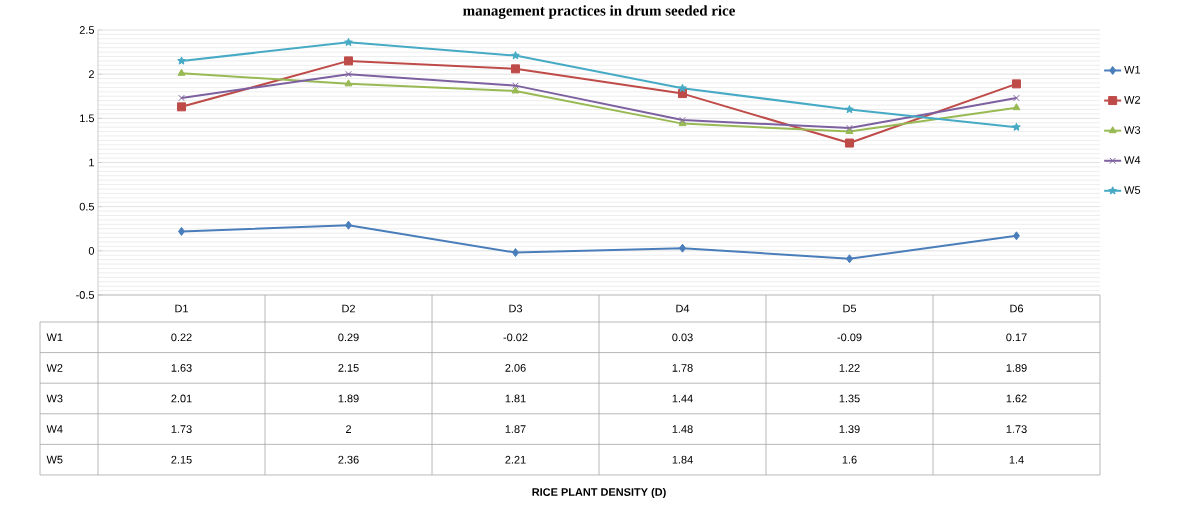 The height and width of the screenshot is (516, 1197). What do you see at coordinates (85, 295) in the screenshot?
I see `y-tick-label: -0.5` at bounding box center [85, 295].